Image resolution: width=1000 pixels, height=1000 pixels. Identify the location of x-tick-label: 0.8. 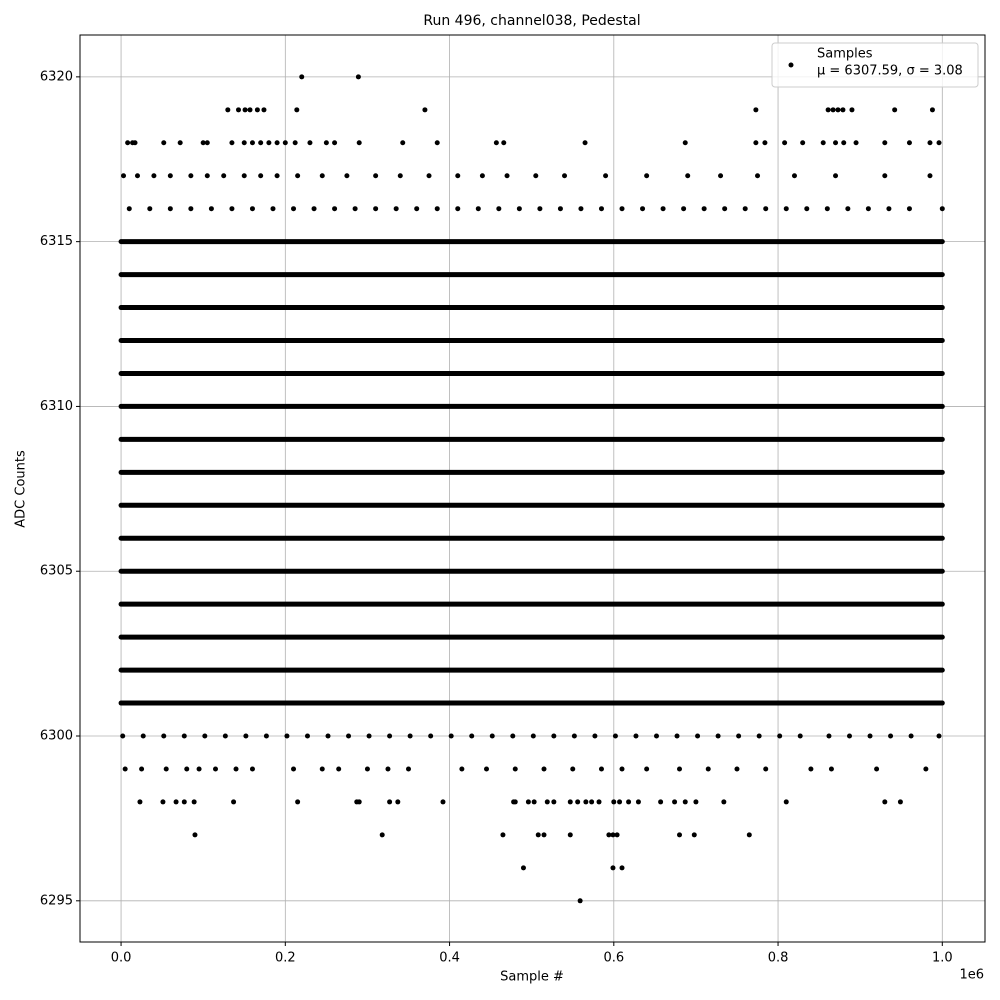
(778, 958).